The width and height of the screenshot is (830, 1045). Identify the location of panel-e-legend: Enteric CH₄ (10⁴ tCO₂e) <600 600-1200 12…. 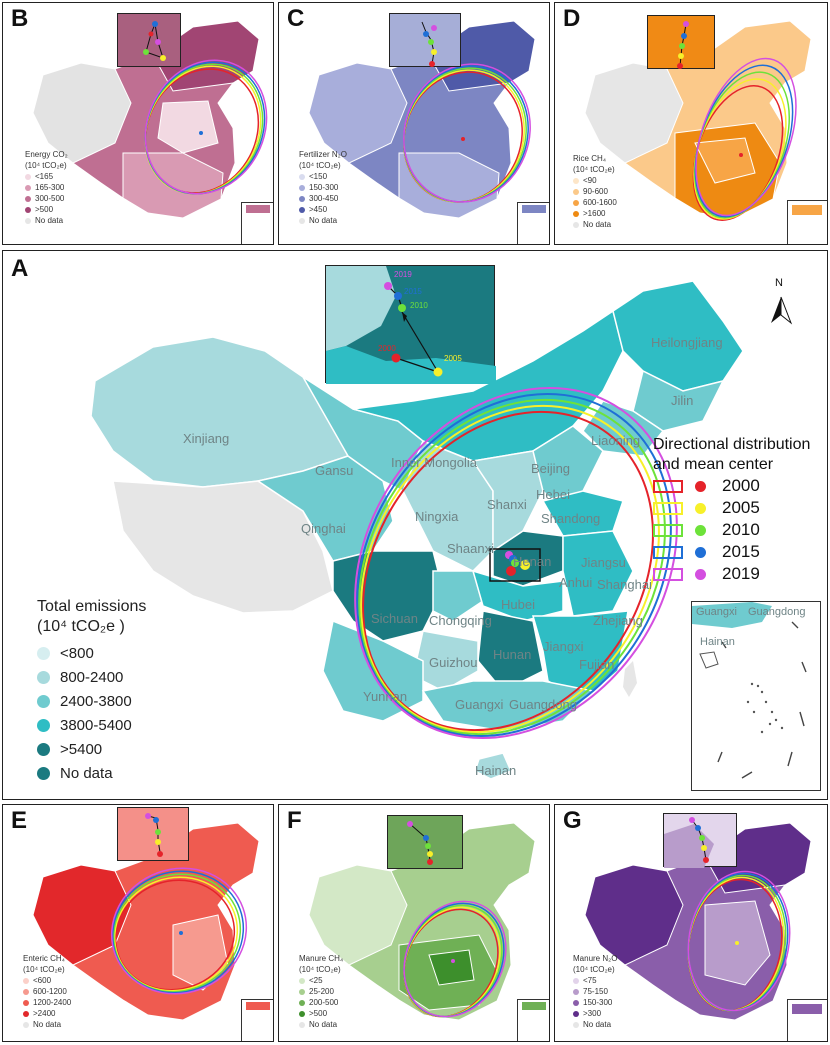
(47, 991).